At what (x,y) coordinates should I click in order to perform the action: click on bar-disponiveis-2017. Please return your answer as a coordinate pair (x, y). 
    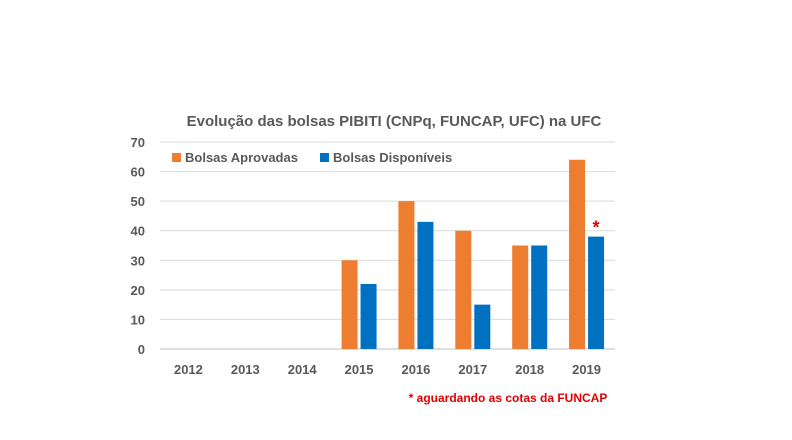
    Looking at the image, I should click on (482, 326).